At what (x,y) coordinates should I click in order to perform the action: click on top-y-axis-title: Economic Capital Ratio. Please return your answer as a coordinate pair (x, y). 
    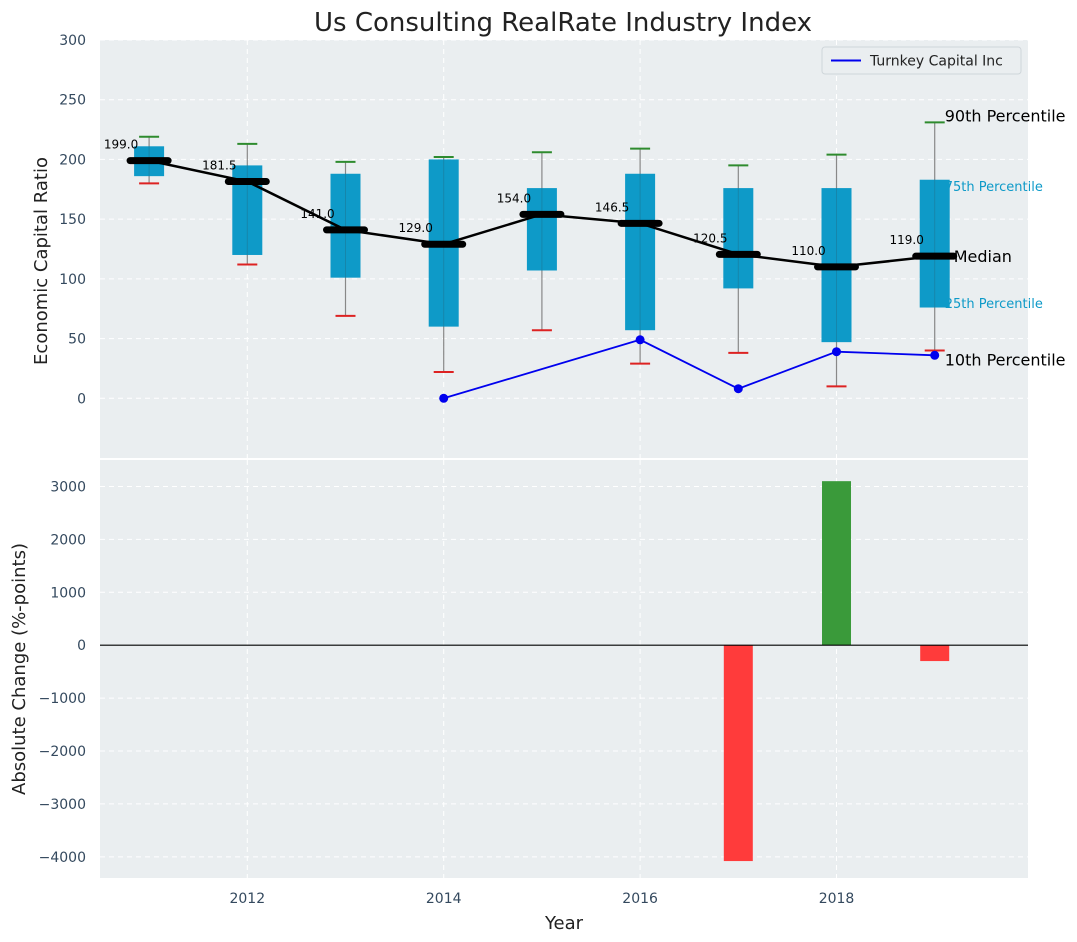
    Looking at the image, I should click on (41, 261).